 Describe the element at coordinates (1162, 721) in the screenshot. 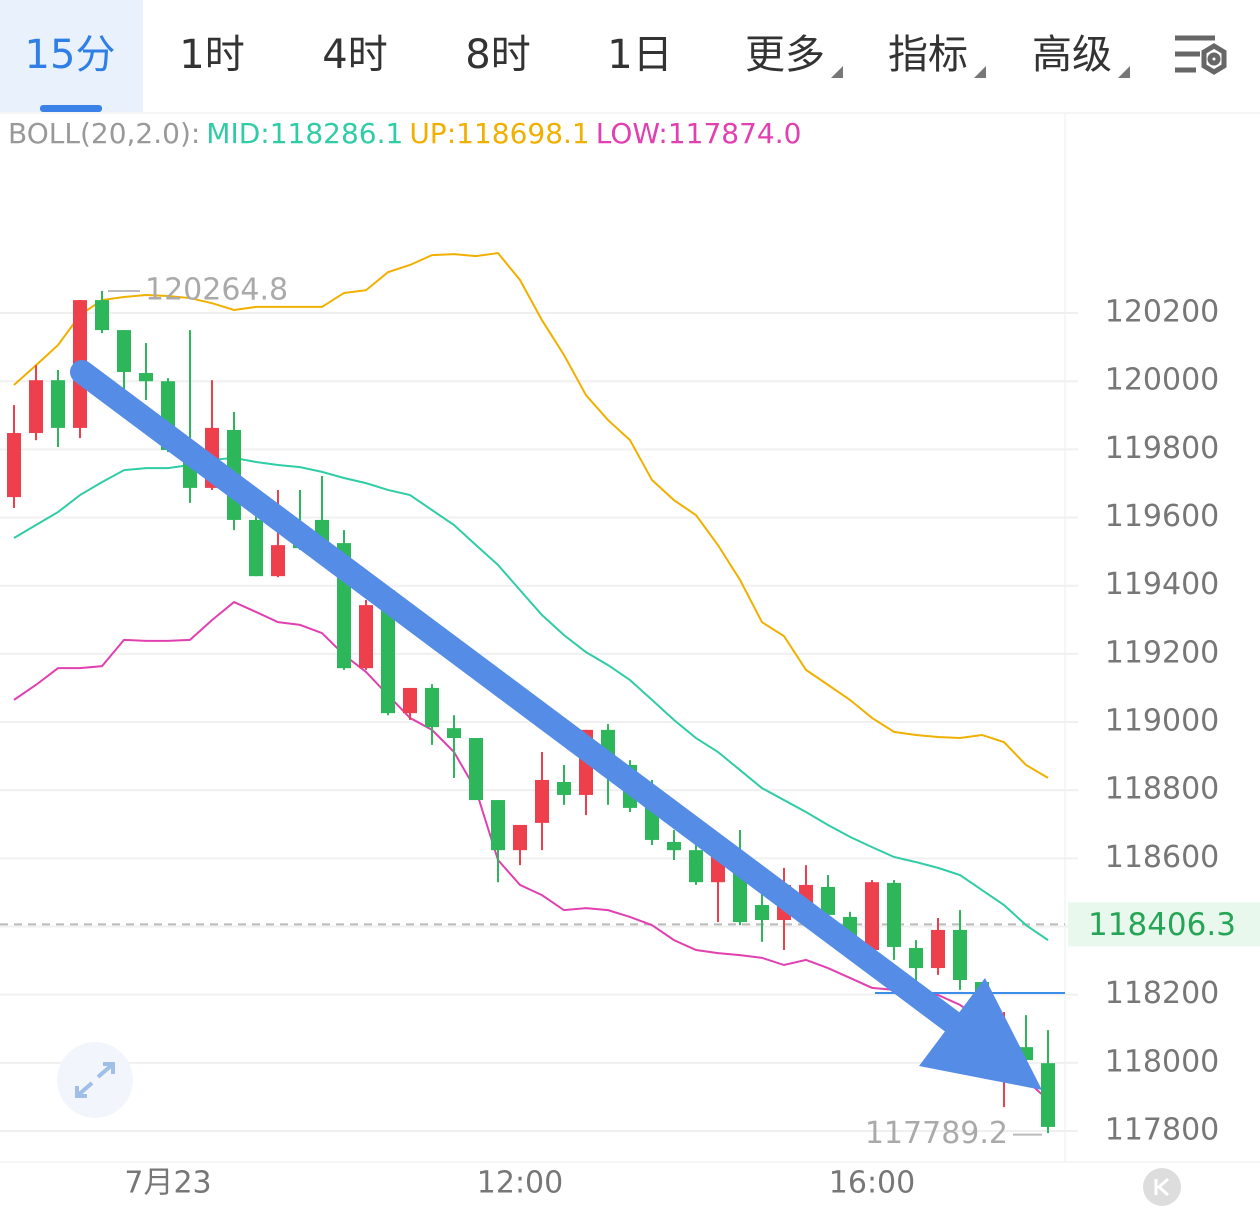

I see `y-tick-label: 119000` at that location.